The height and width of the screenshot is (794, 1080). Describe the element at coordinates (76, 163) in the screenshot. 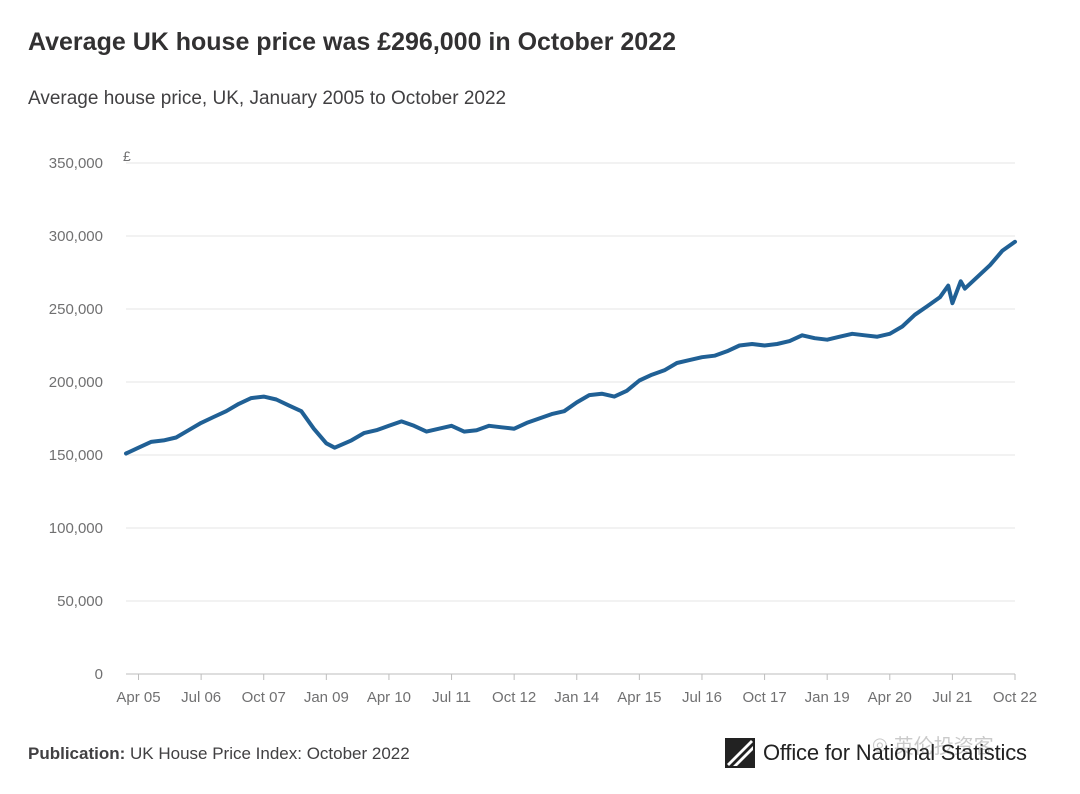

I see `y-tick-label: 350,000` at that location.